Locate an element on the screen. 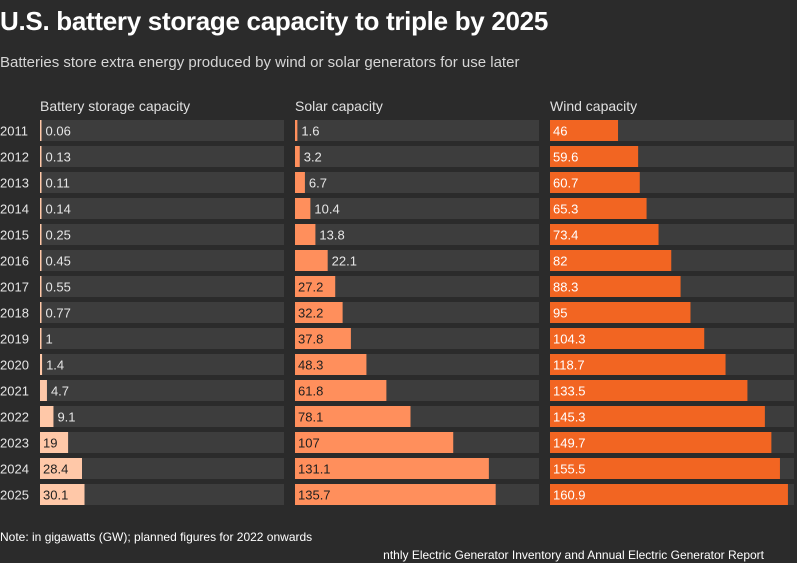 The height and width of the screenshot is (563, 797). wind-bar-2016 is located at coordinates (611, 260).